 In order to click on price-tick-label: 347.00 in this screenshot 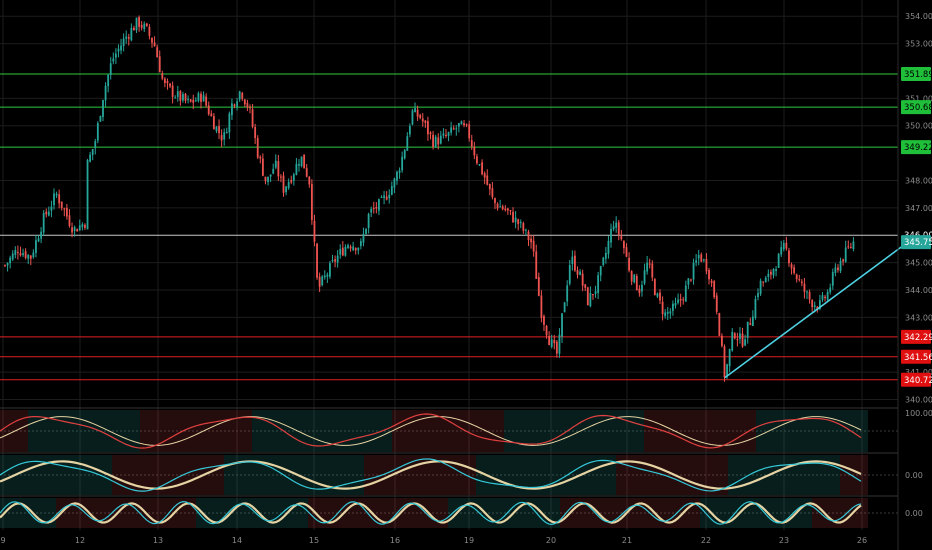, I will do `click(918, 208)`.